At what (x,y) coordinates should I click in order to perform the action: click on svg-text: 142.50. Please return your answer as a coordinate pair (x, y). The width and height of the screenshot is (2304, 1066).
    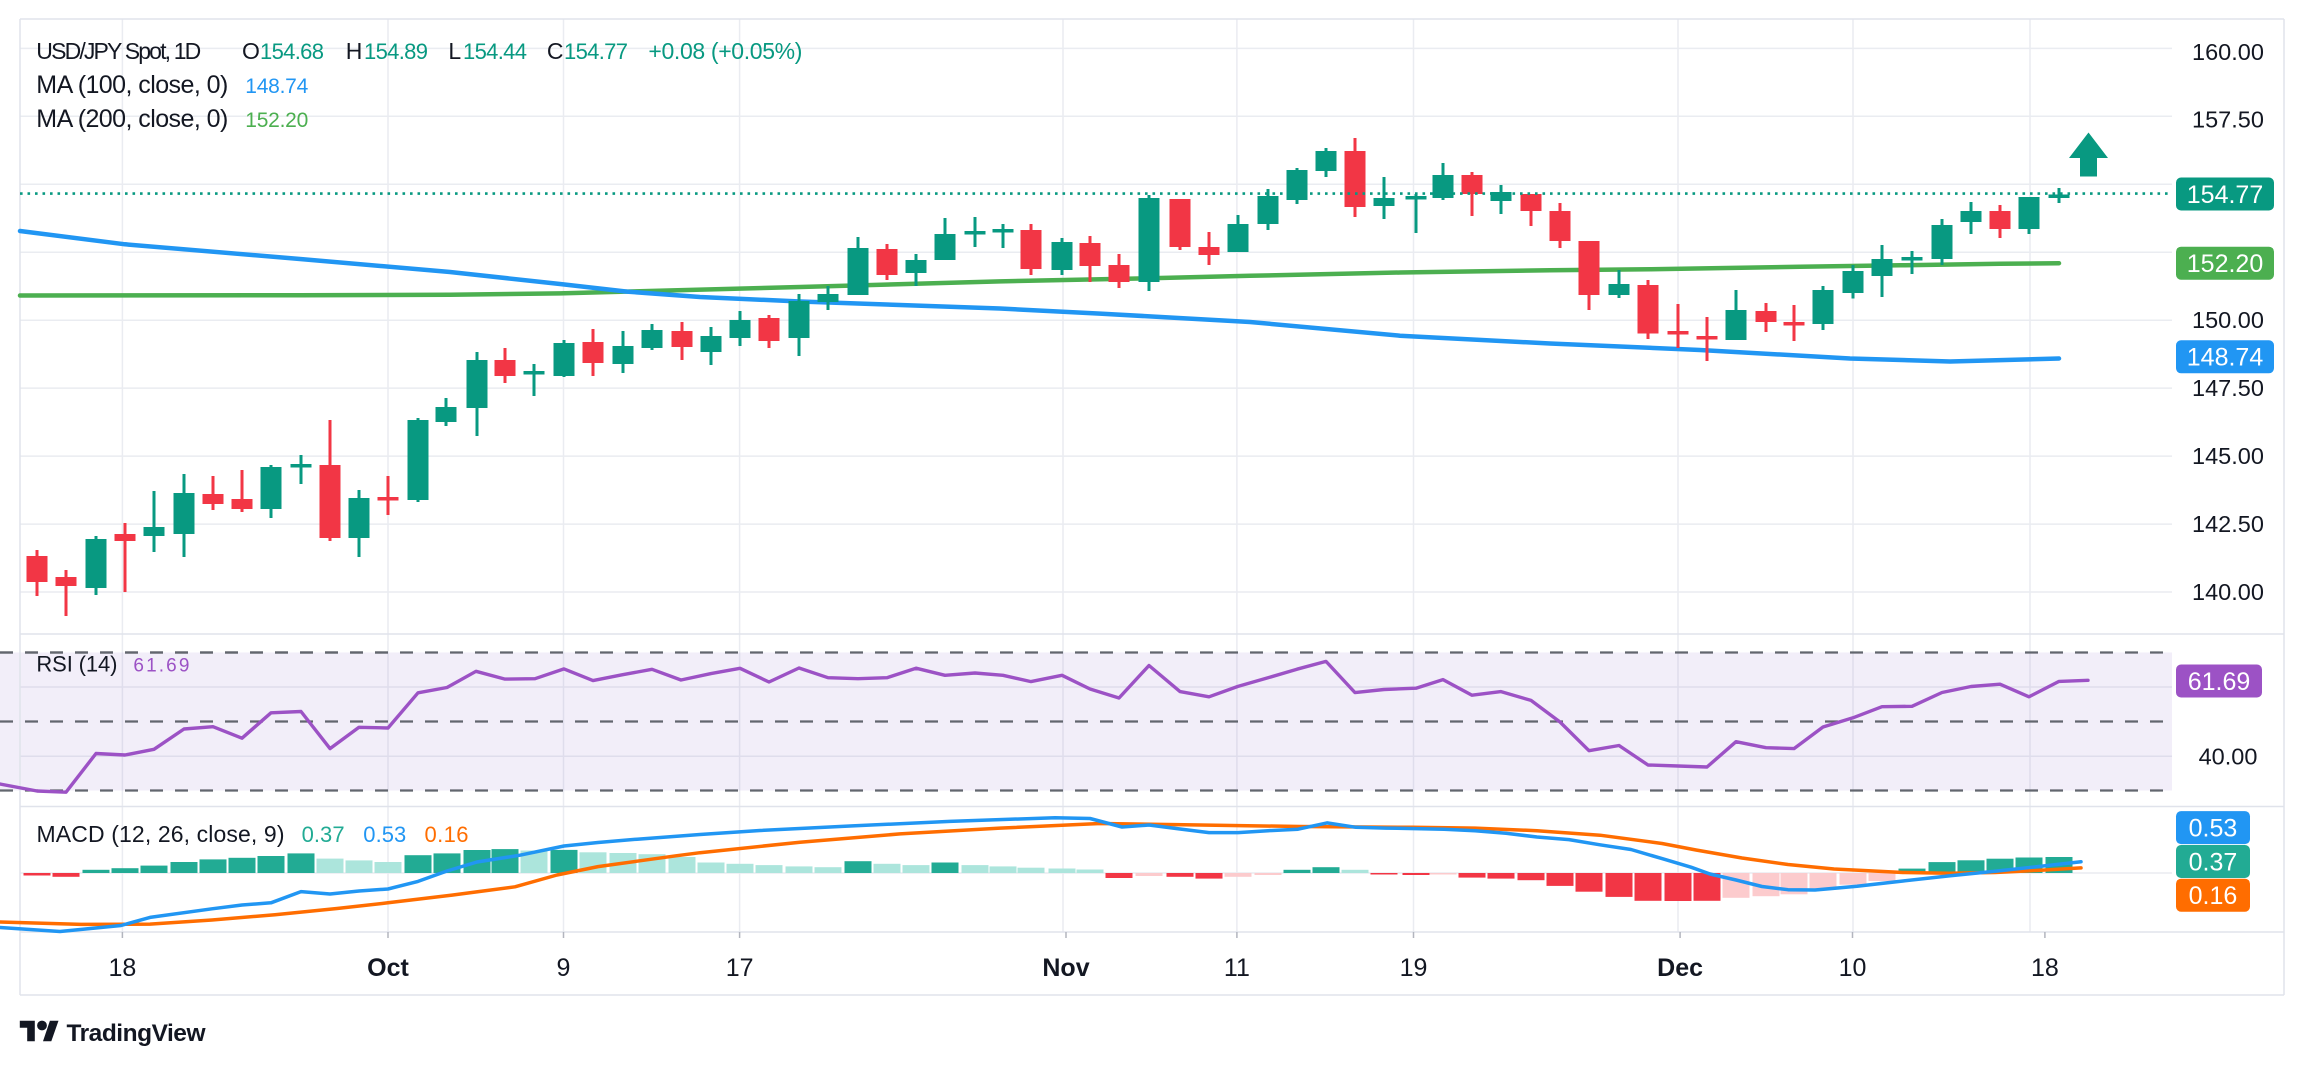
    Looking at the image, I should click on (2228, 524).